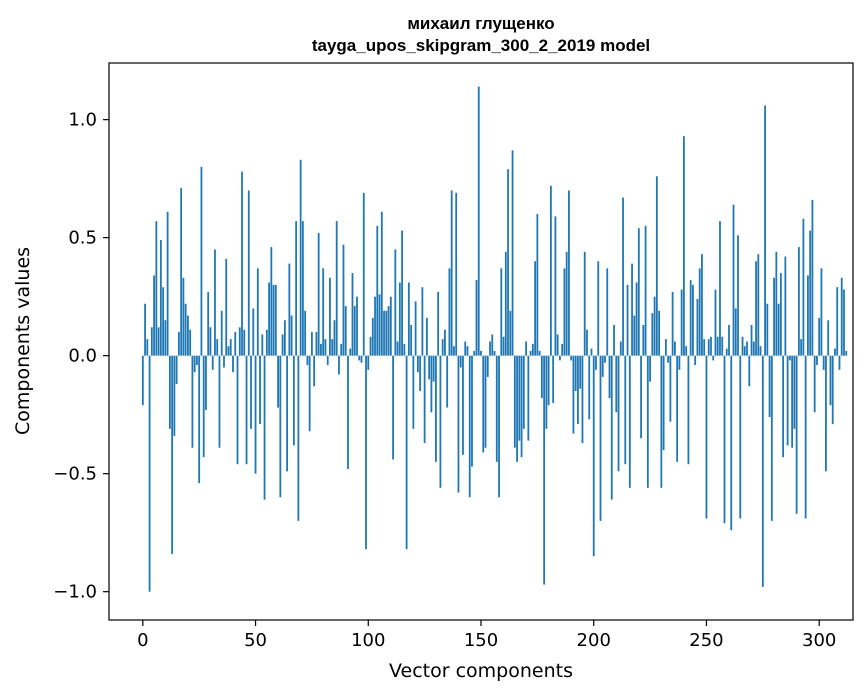  What do you see at coordinates (82, 238) in the screenshot?
I see `y-tick-label: 0.5` at bounding box center [82, 238].